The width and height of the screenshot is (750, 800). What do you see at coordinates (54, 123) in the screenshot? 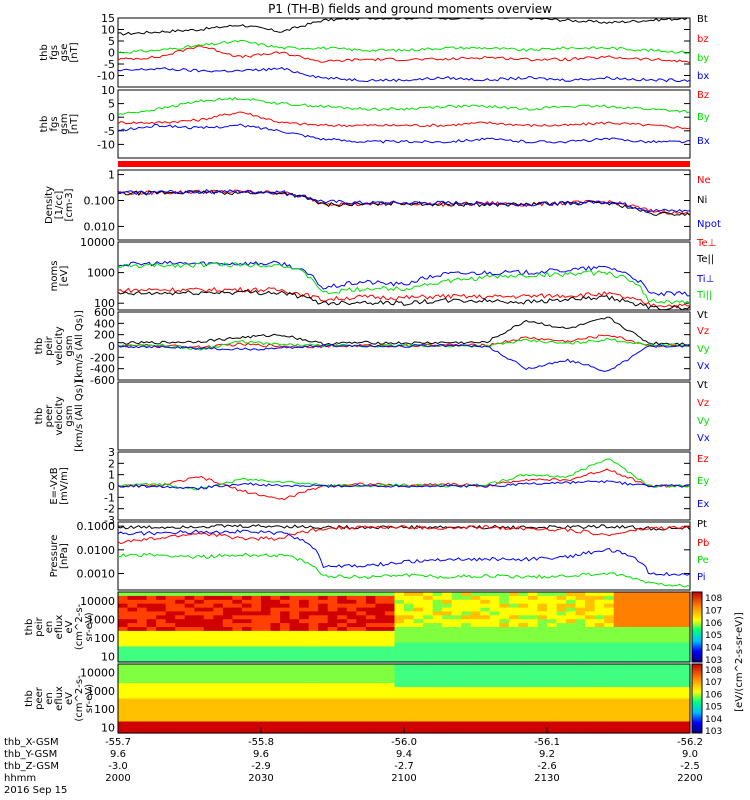
I see `y-axis-label: fgs` at bounding box center [54, 123].